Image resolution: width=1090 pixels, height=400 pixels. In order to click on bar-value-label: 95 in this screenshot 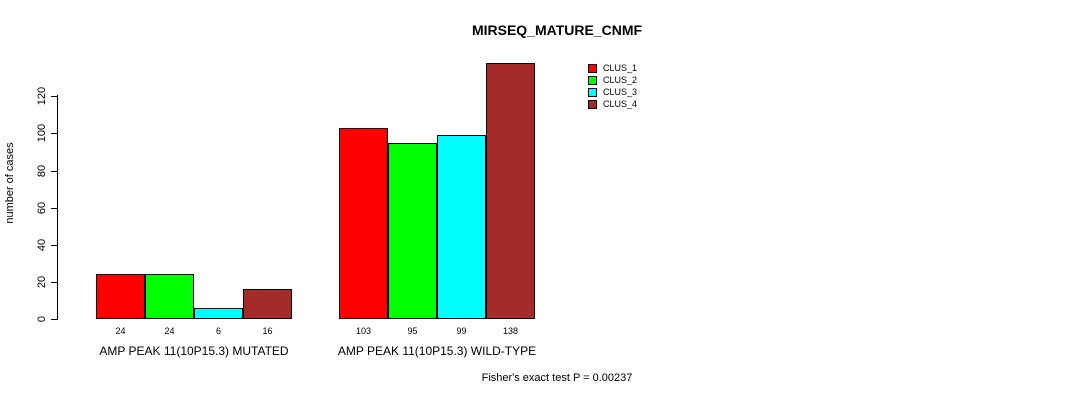, I will do `click(412, 331)`.